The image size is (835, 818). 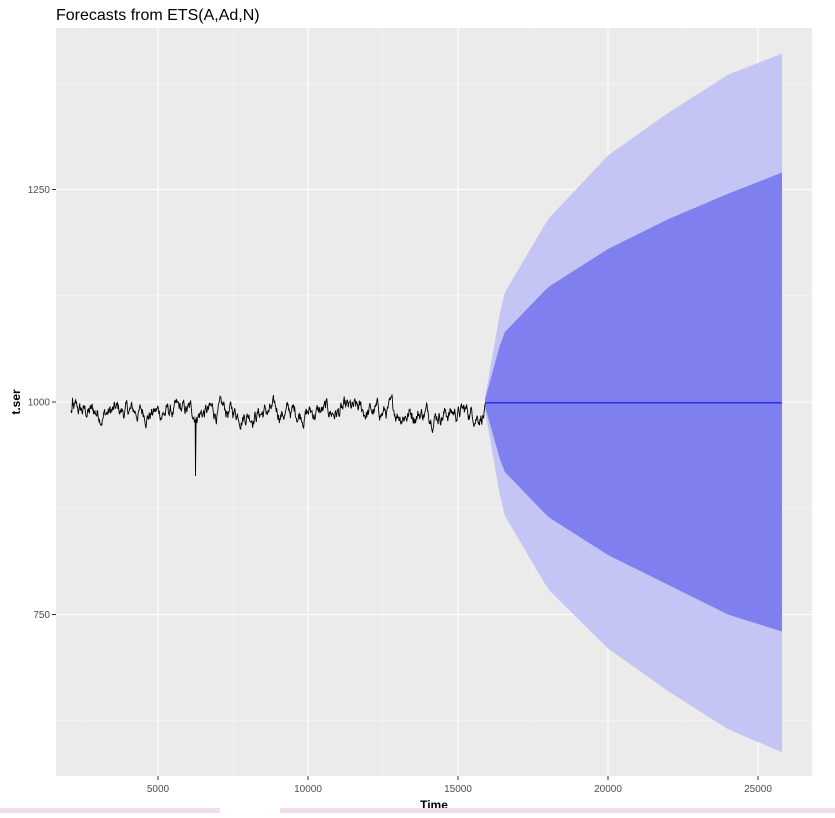 What do you see at coordinates (158, 15) in the screenshot?
I see `chart-title: Forecasts from ETS(A,Ad,N)` at bounding box center [158, 15].